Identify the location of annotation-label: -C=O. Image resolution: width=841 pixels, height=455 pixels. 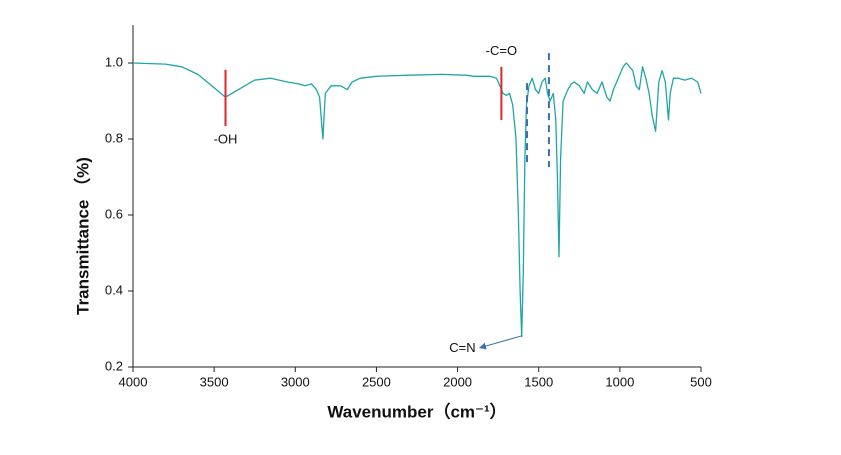
(501, 50).